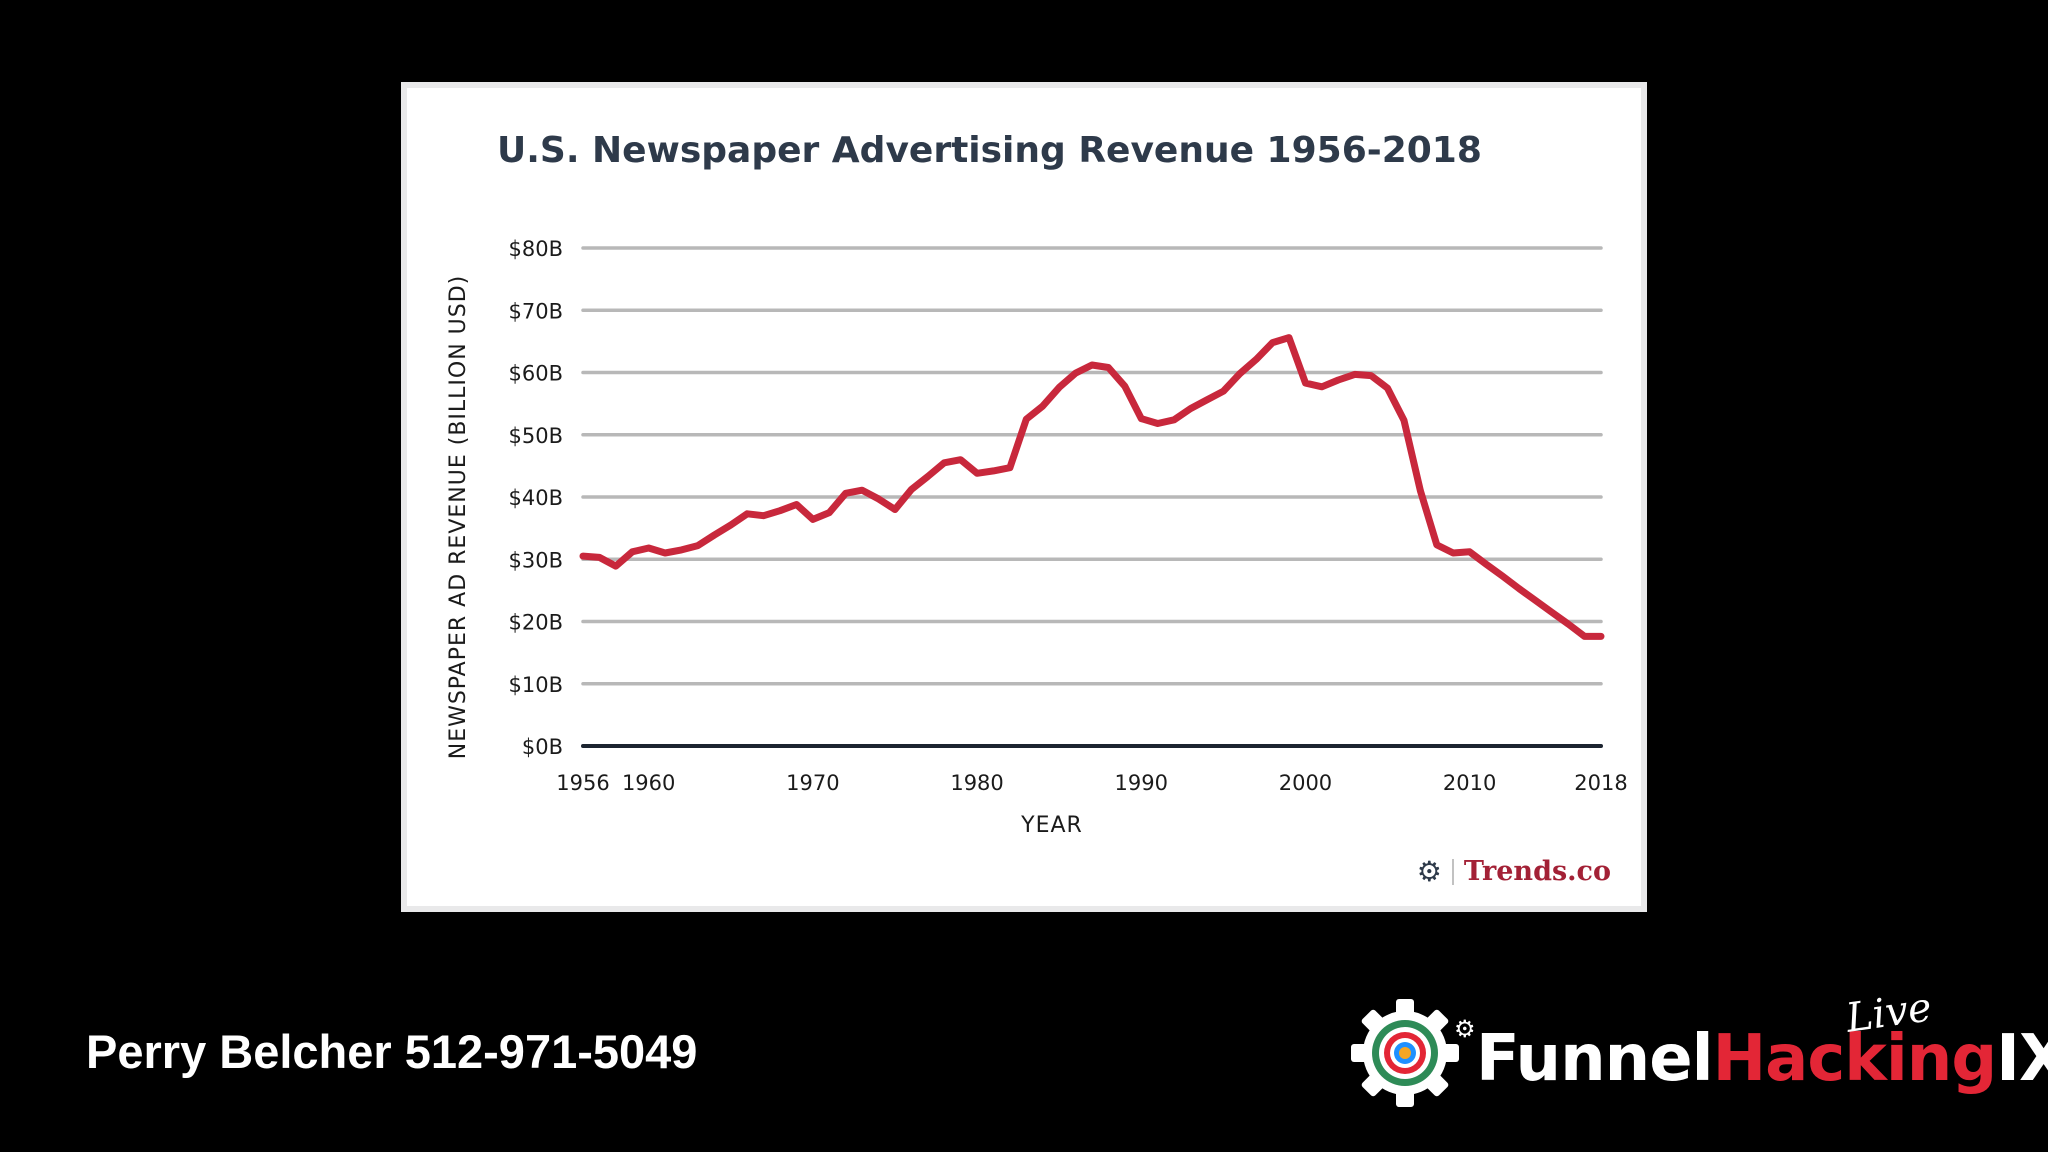 The image size is (2048, 1152). Describe the element at coordinates (1091, 783) in the screenshot. I see `x-axis-ticks: 1956 1960 1970 1980 1990 2000 2010 2018` at that location.